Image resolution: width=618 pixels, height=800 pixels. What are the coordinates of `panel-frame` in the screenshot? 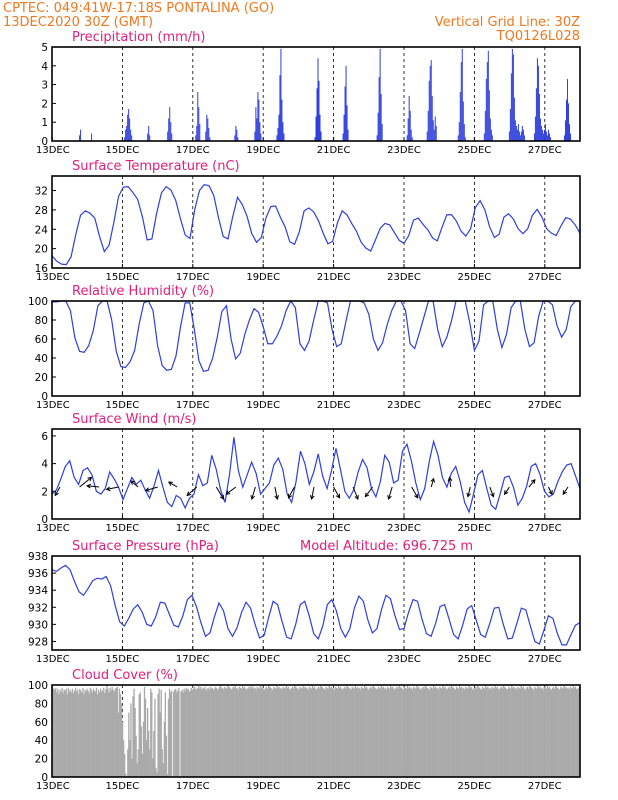 It's located at (316, 348).